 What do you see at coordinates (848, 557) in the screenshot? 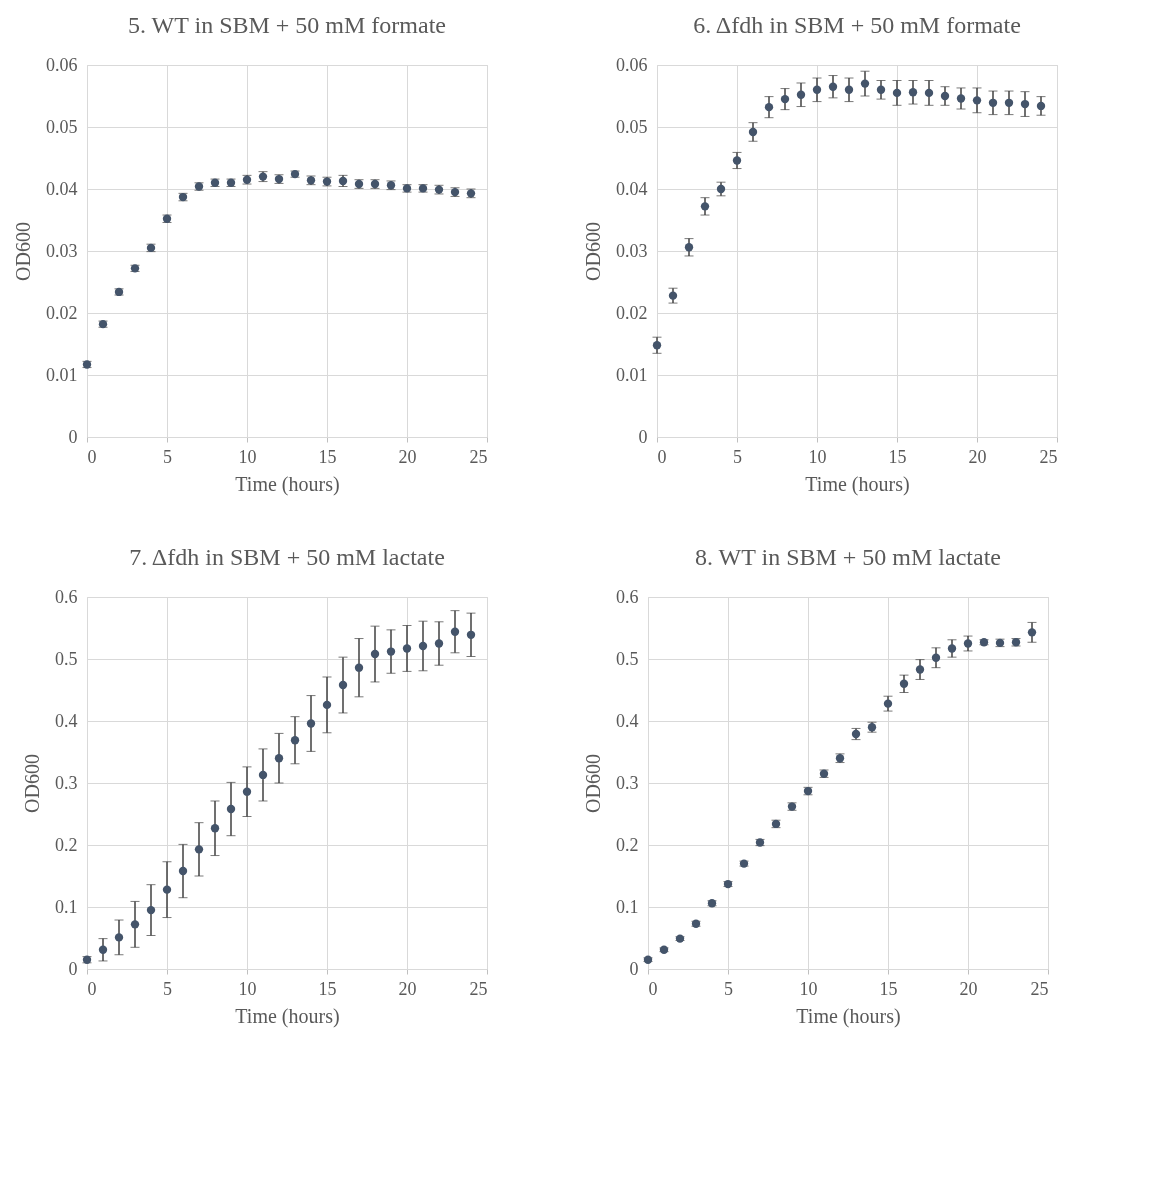
I see `chart-title: 8. WT in SBM + 50 mM lactate` at bounding box center [848, 557].